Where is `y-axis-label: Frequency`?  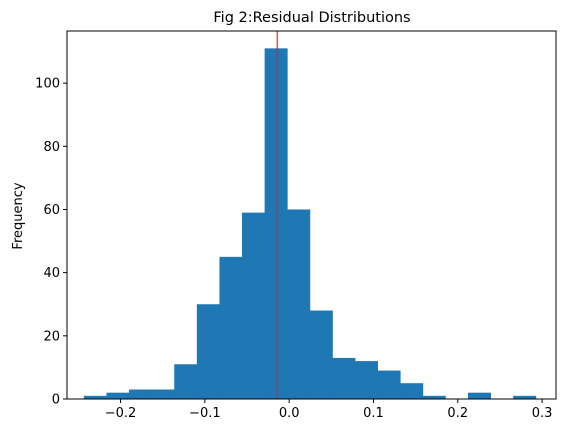 y-axis-label: Frequency is located at coordinates (18, 215).